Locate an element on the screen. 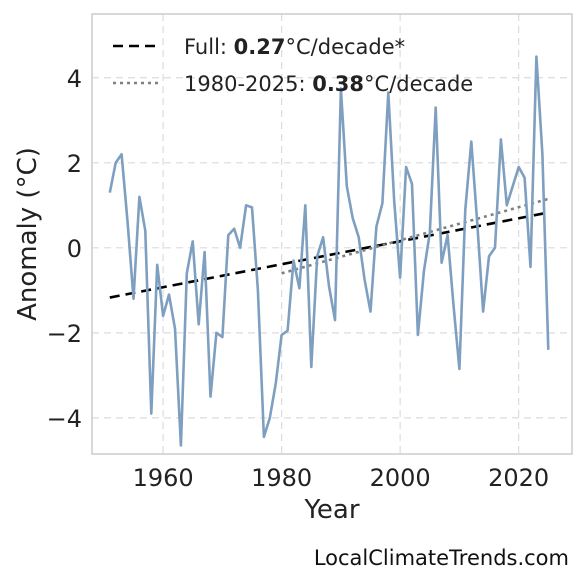 The height and width of the screenshot is (580, 585). y-tick-label: 0 is located at coordinates (74, 249).